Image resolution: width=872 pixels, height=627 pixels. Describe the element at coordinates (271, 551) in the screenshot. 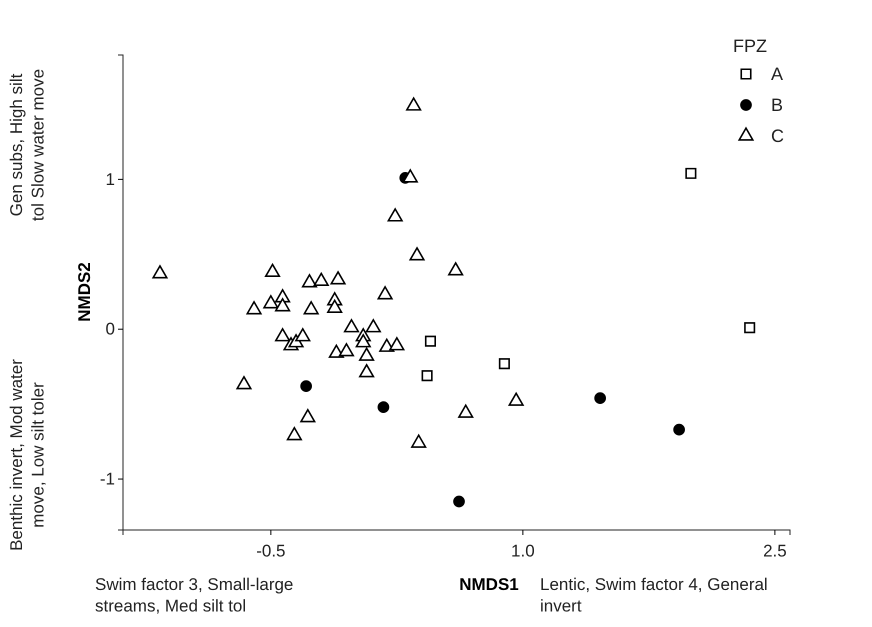

I see `x-tick-label: -0.5` at that location.